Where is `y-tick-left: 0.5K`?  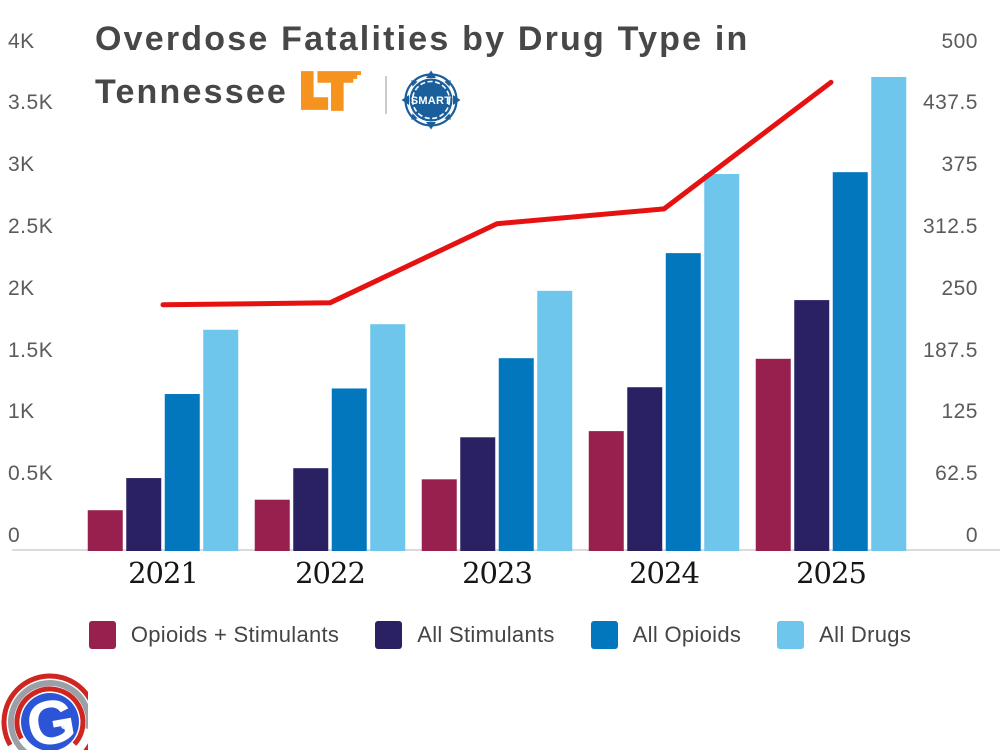 y-tick-left: 0.5K is located at coordinates (31, 474).